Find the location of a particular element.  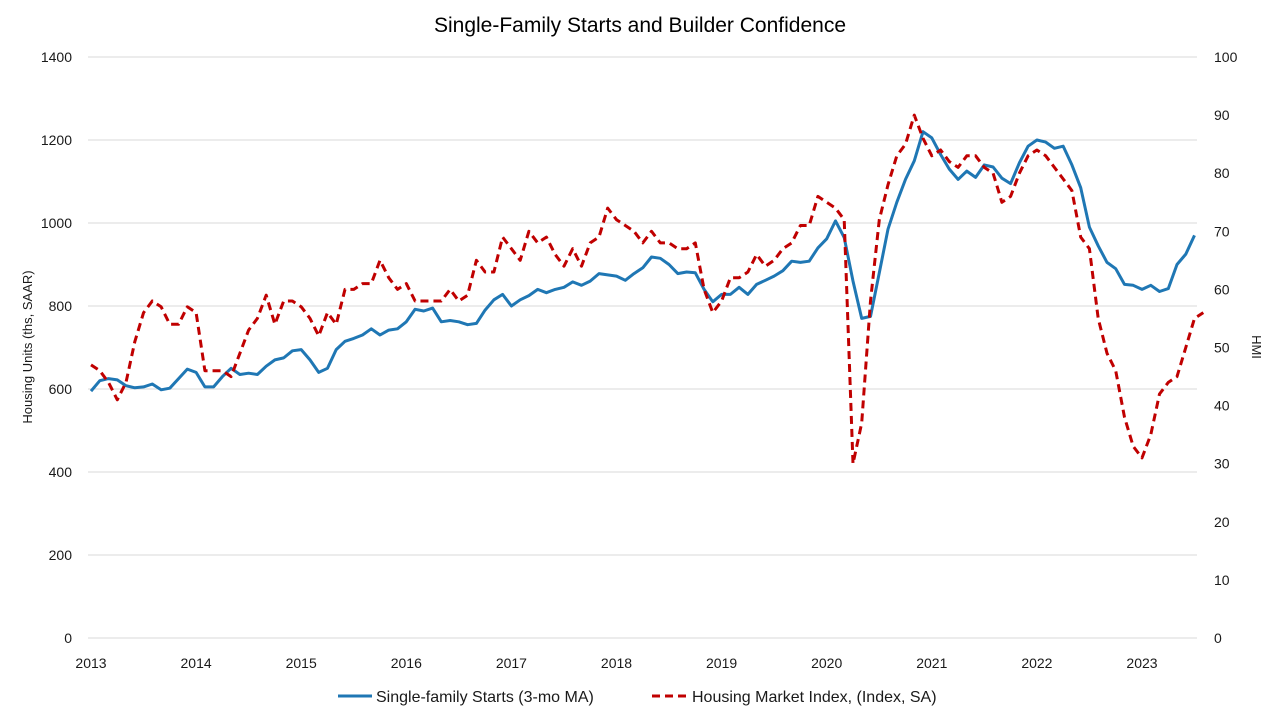

x-tick-2022: 2022 is located at coordinates (1036, 663).